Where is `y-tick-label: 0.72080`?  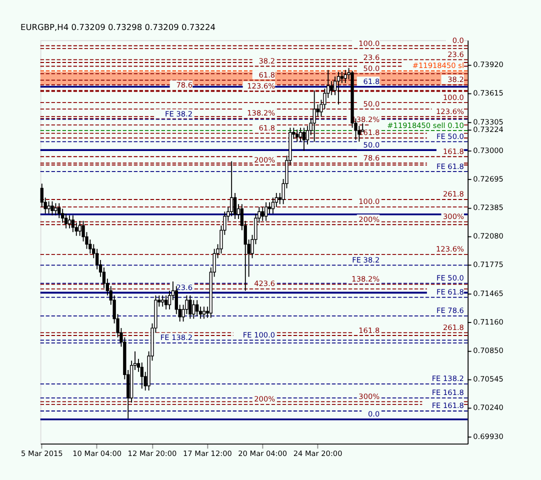
y-tick-label: 0.72080 is located at coordinates (488, 236).